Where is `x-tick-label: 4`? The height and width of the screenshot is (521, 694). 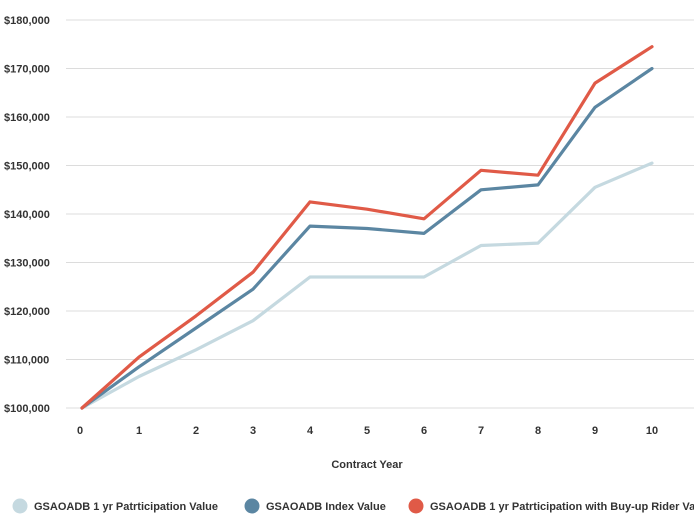 x-tick-label: 4 is located at coordinates (310, 431).